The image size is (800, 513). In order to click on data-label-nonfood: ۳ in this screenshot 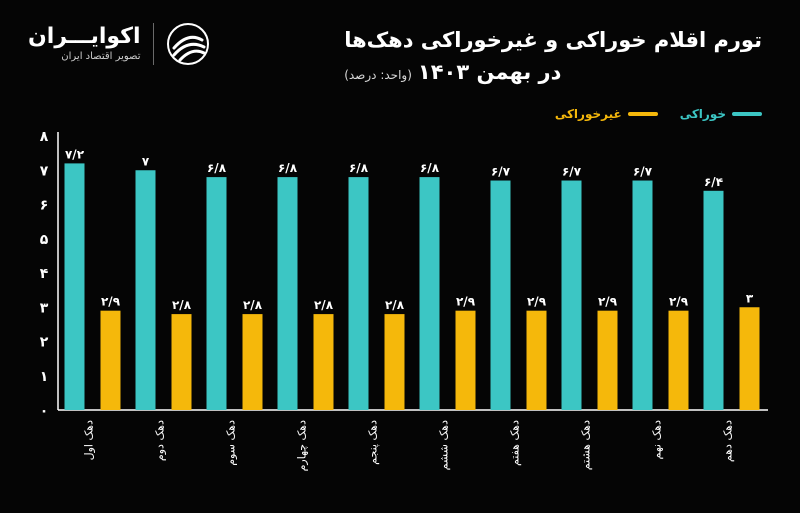, I will do `click(750, 298)`.